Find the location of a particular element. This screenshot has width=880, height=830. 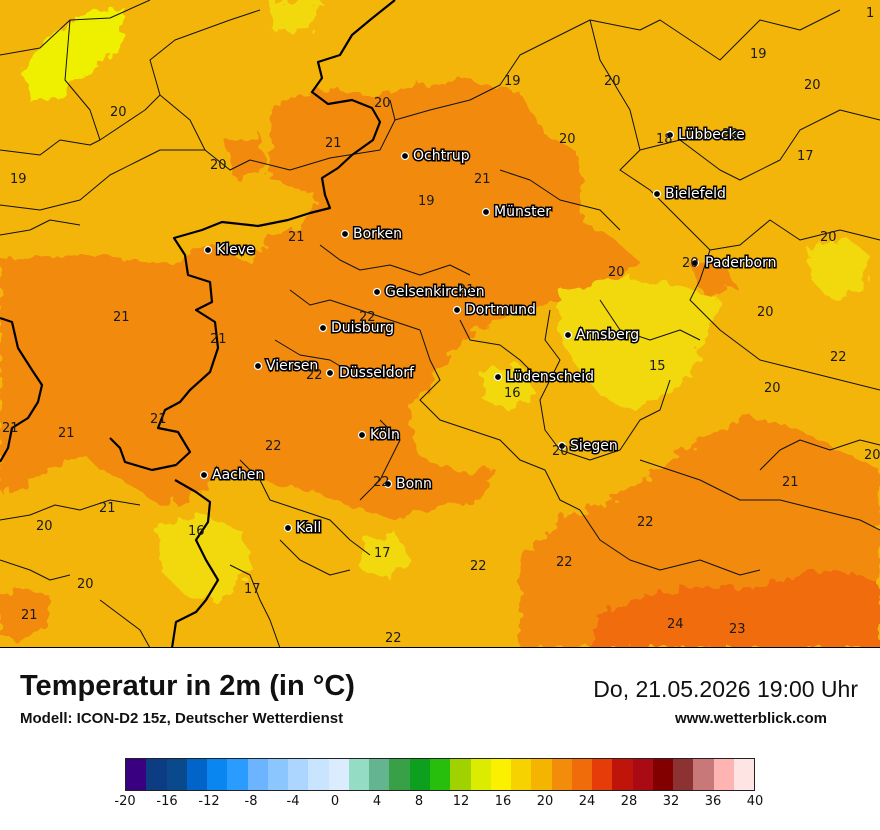

legend-tick: -20 is located at coordinates (125, 801).